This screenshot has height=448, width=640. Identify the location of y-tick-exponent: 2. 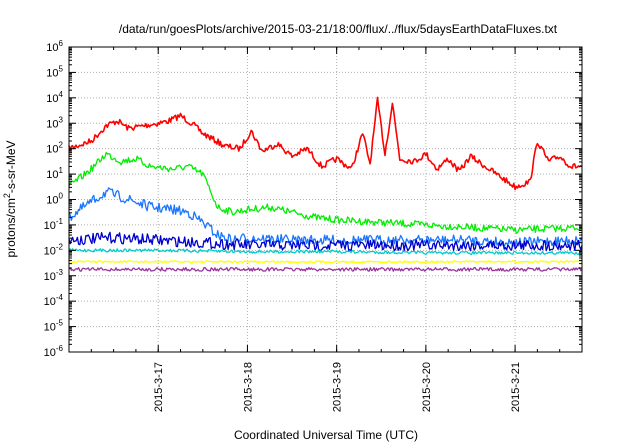
(61, 145).